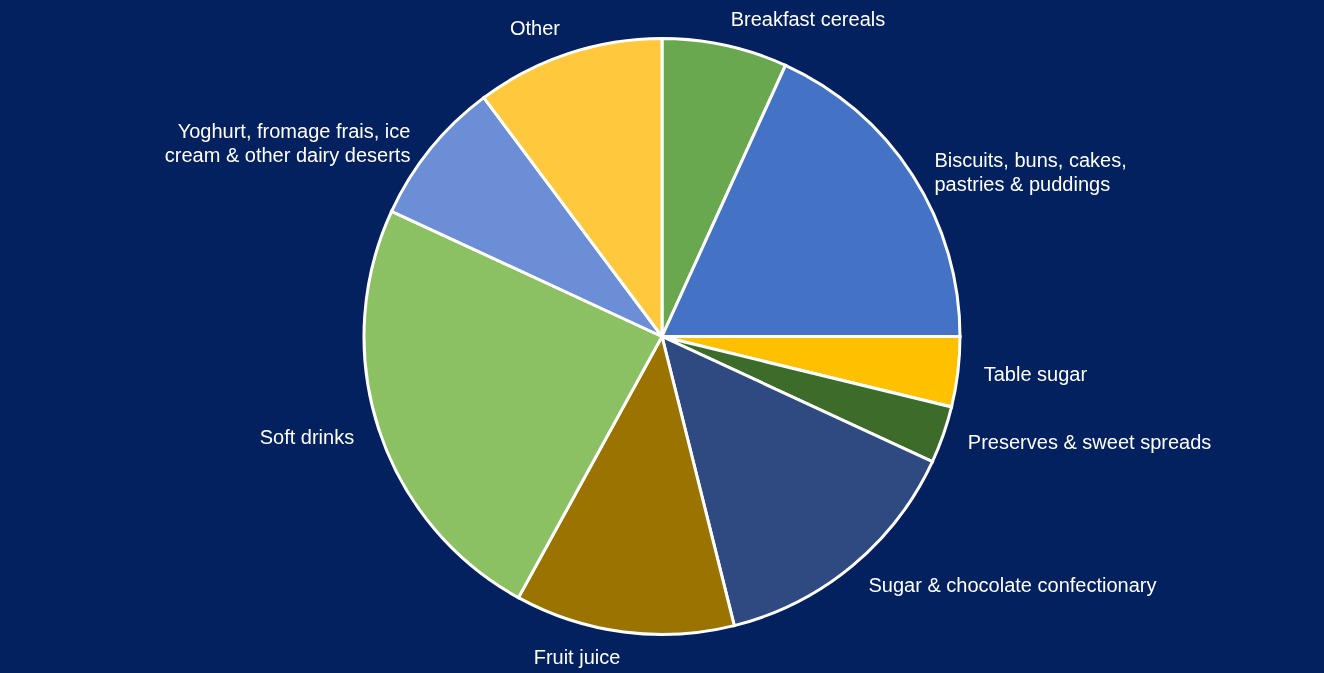 This screenshot has width=1324, height=673. Describe the element at coordinates (1035, 374) in the screenshot. I see `slice-label: Table sugar` at that location.